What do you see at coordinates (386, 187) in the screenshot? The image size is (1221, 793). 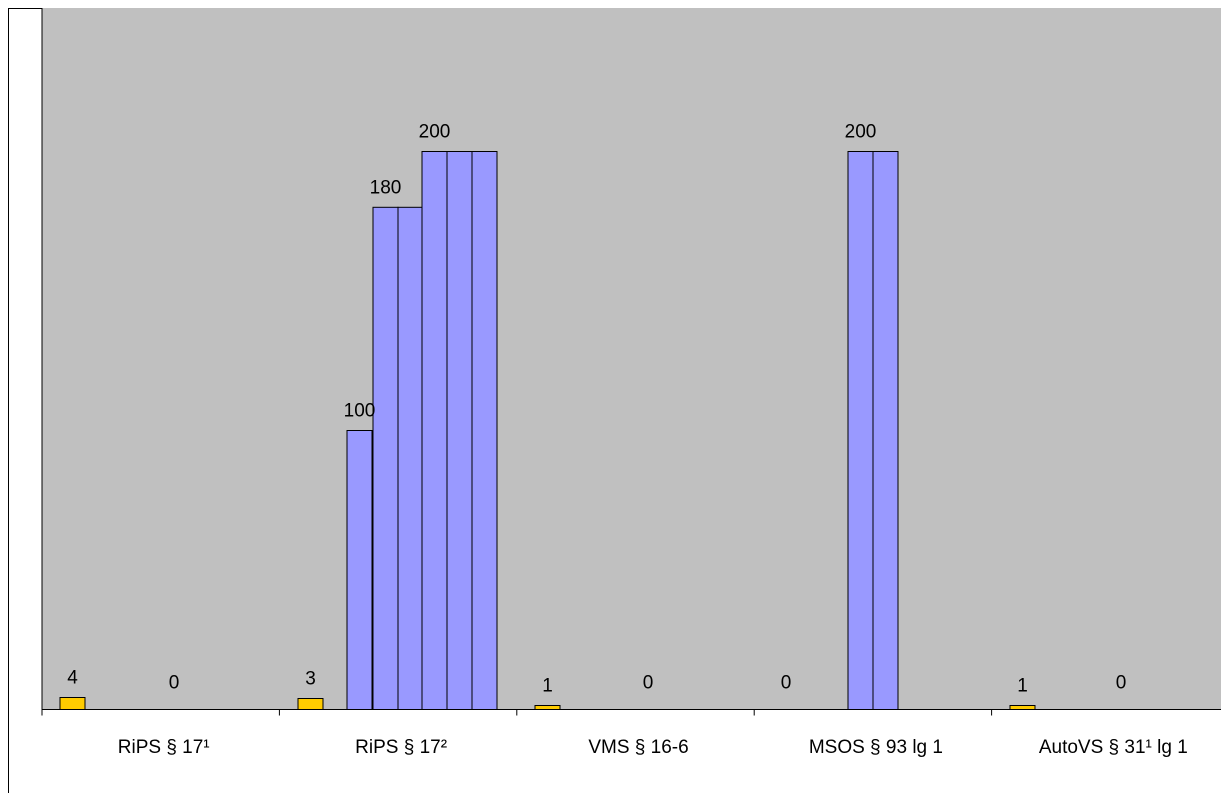 I see `data-label: 180` at bounding box center [386, 187].